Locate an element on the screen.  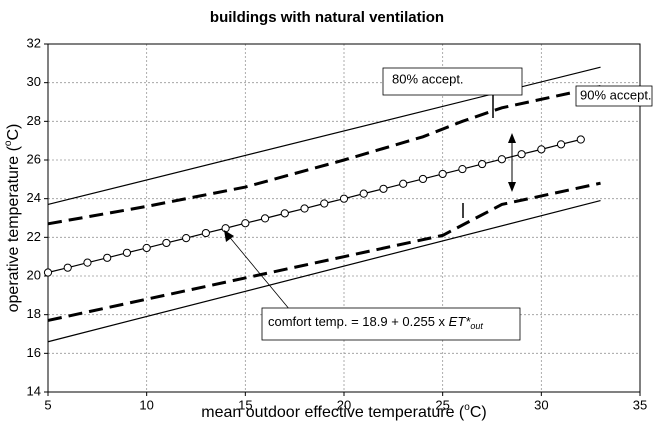
y-tick-label: 28 is located at coordinates (34, 120).